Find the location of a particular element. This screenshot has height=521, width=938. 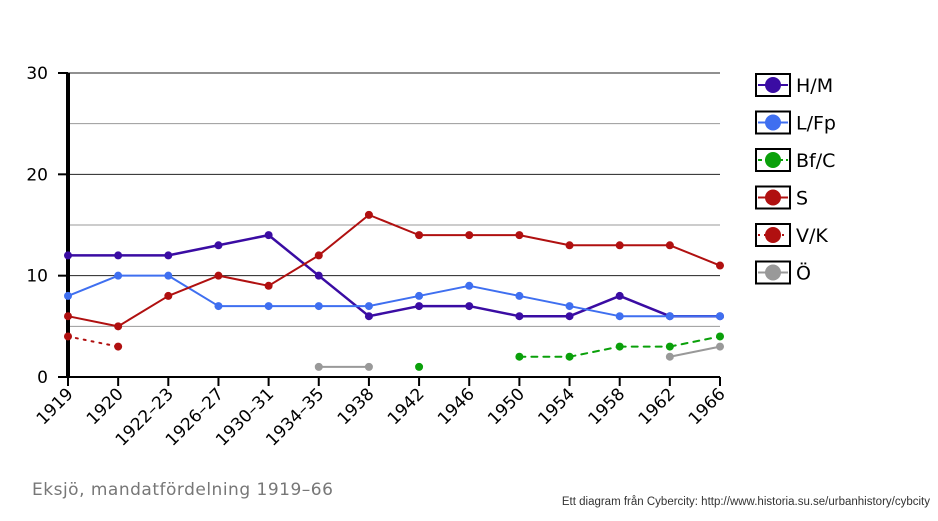

legend-item: Ö is located at coordinates (783, 272).